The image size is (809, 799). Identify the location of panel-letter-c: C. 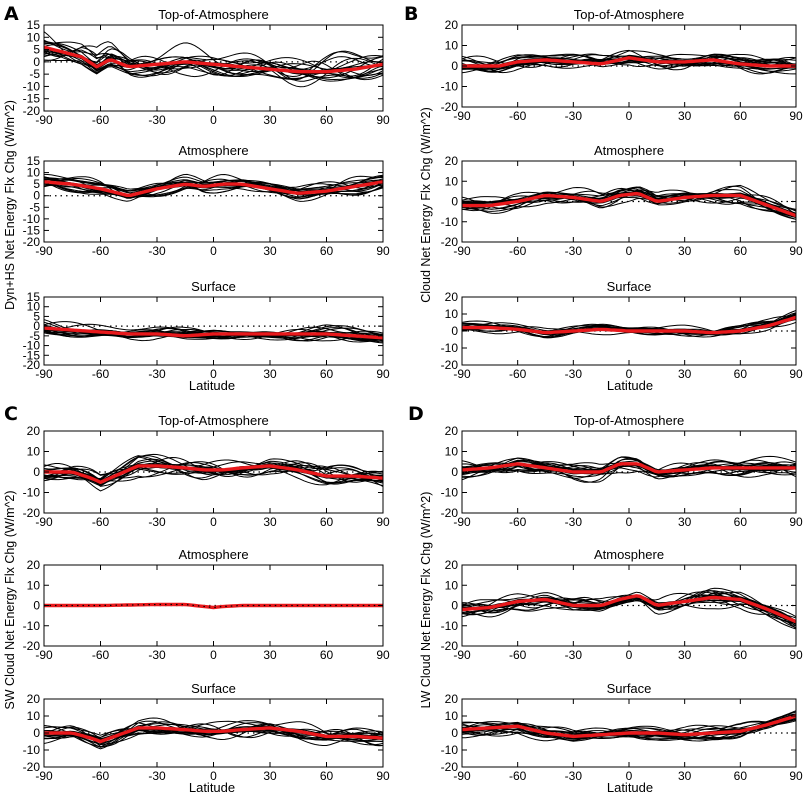
(11, 414).